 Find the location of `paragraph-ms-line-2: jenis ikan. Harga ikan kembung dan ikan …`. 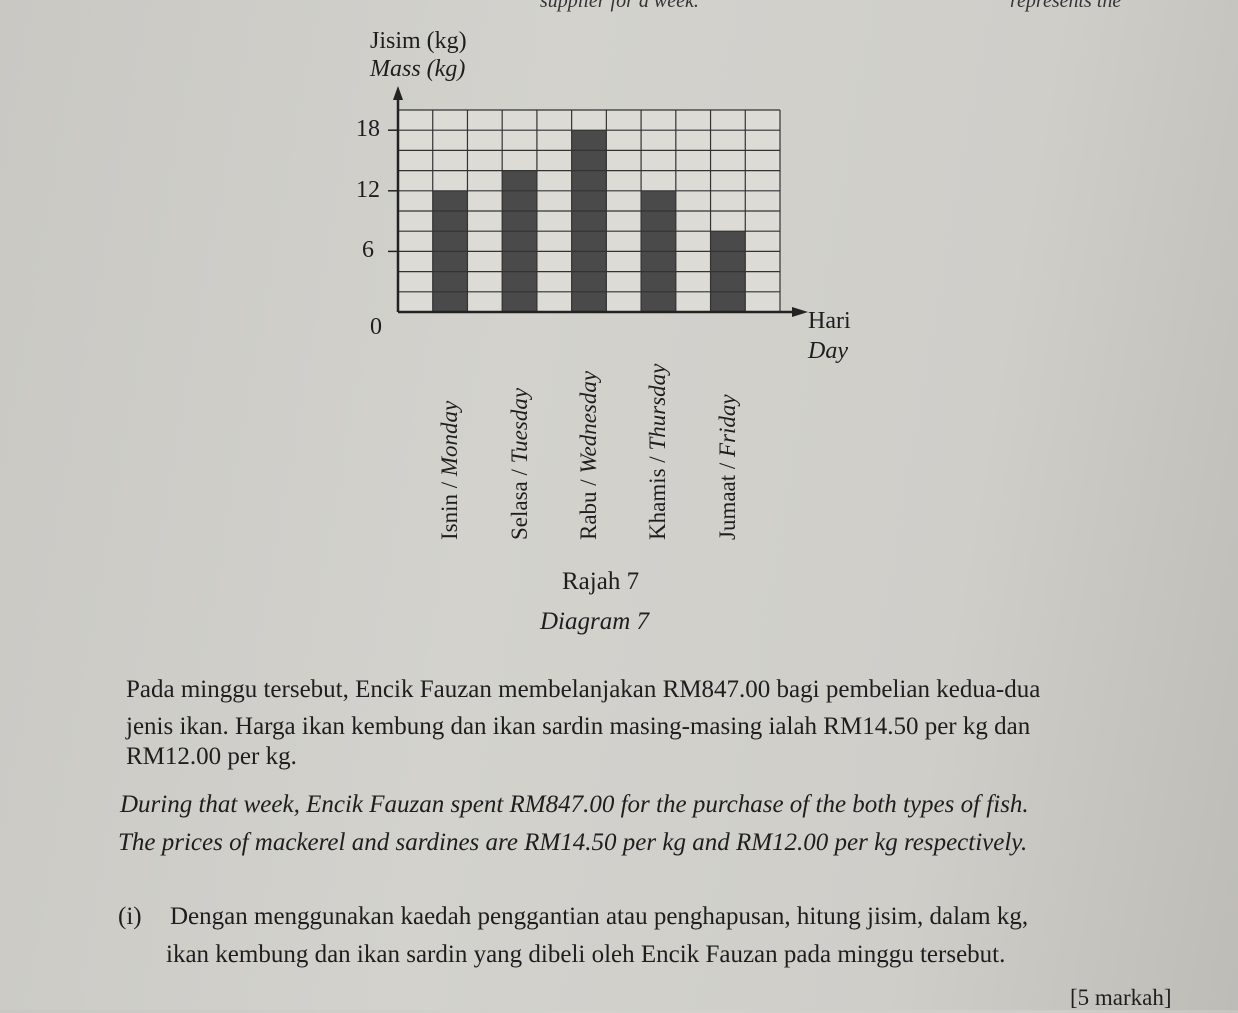

paragraph-ms-line-2: jenis ikan. Harga ikan kembung dan ikan … is located at coordinates (578, 726).